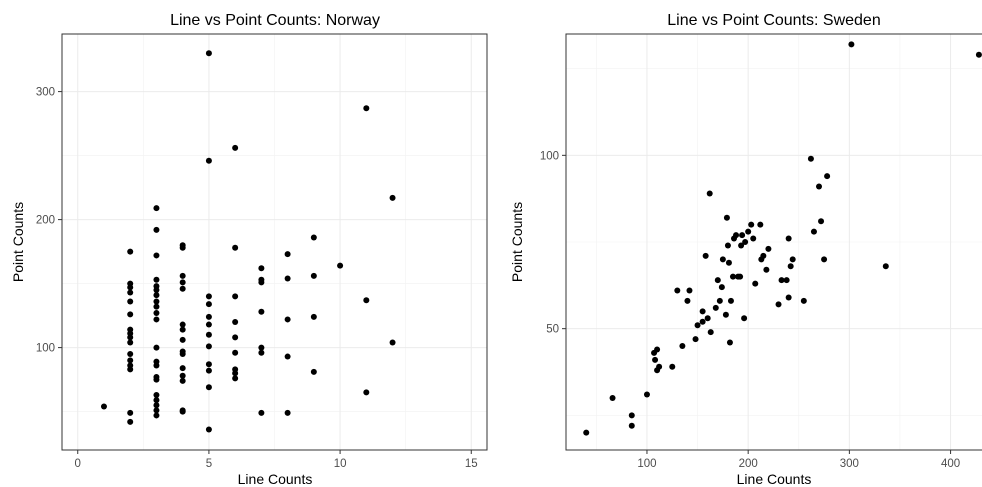 The height and width of the screenshot is (487, 982). Describe the element at coordinates (774, 479) in the screenshot. I see `x-axis-label: Line Counts` at that location.